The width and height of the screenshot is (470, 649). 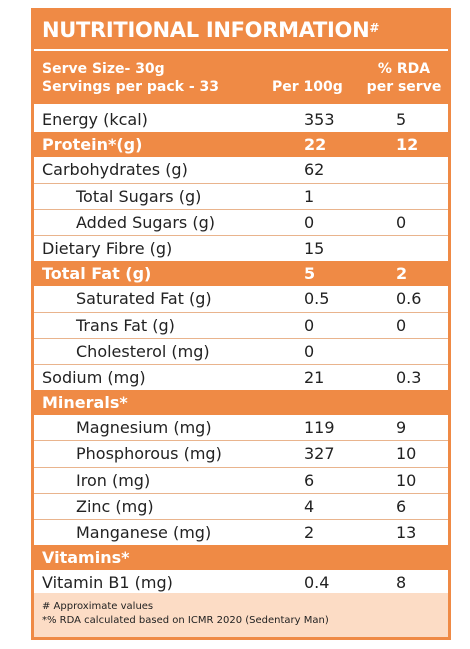 I want to click on nutrient-row: Cholesterol (mg) 0, so click(x=241, y=352).